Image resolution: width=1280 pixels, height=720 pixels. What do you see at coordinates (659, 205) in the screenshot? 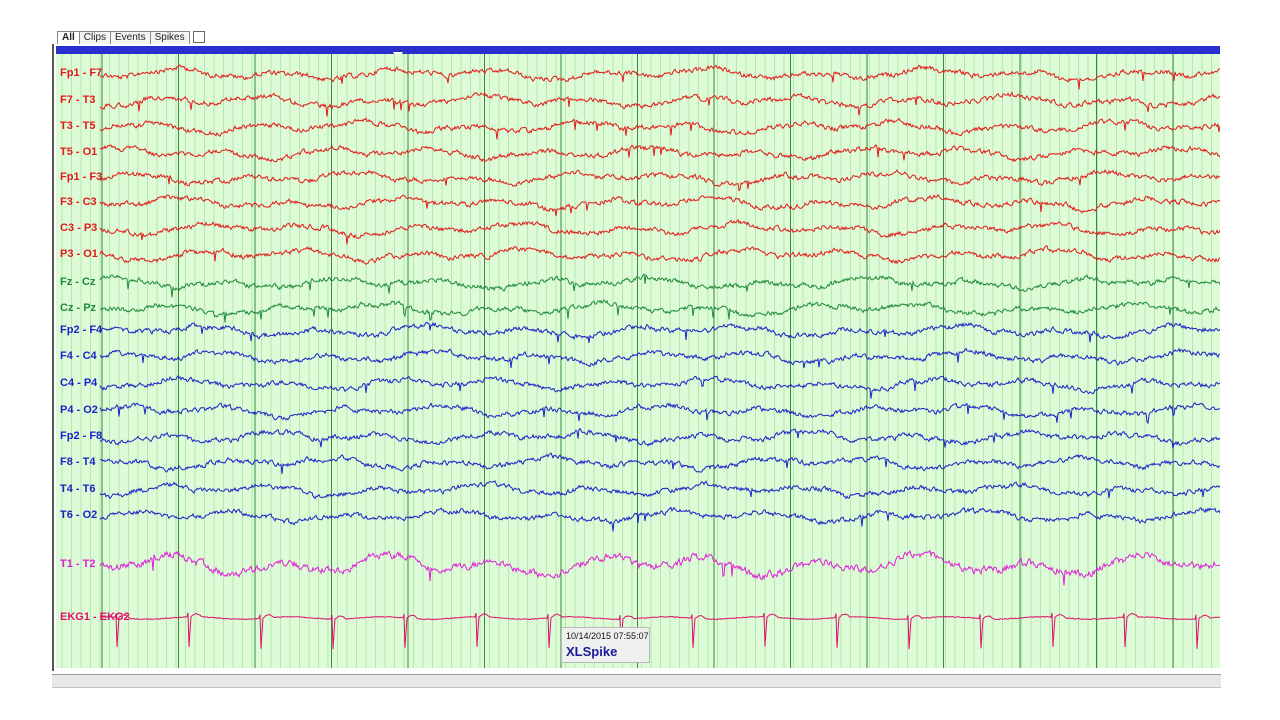
I see `trace-f3-c3` at bounding box center [659, 205].